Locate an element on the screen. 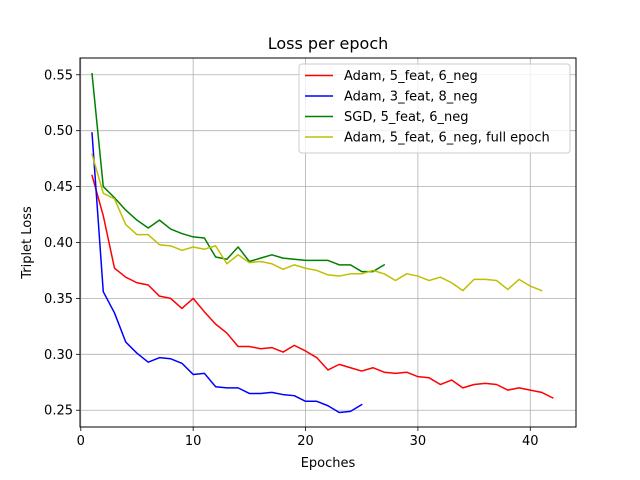  legend-box is located at coordinates (434, 108).